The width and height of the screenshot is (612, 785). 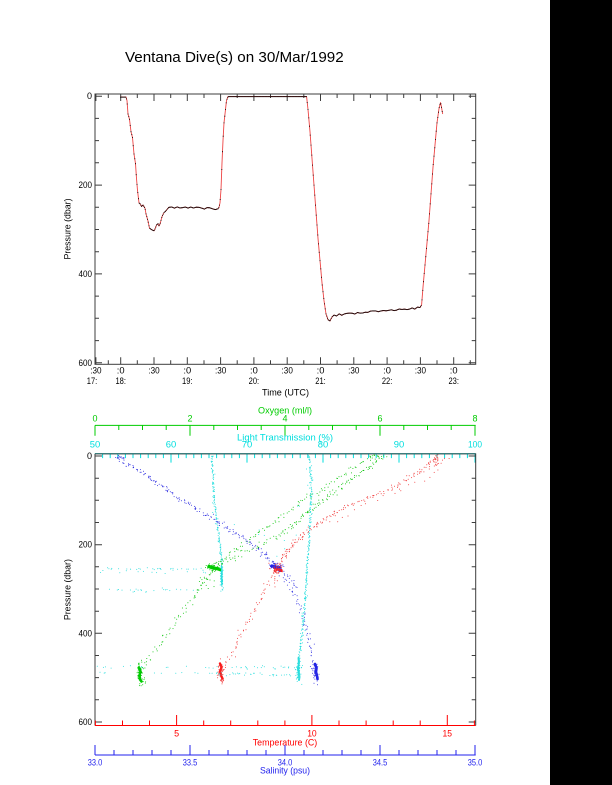 I want to click on svg-text: Temperature (C), so click(x=285, y=742).